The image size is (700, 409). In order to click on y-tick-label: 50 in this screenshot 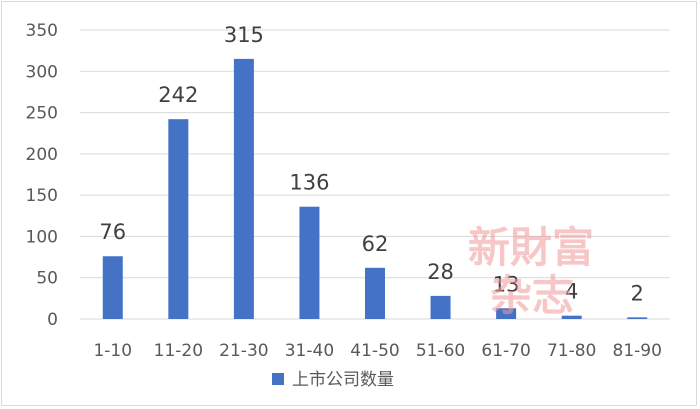, I will do `click(47, 279)`.